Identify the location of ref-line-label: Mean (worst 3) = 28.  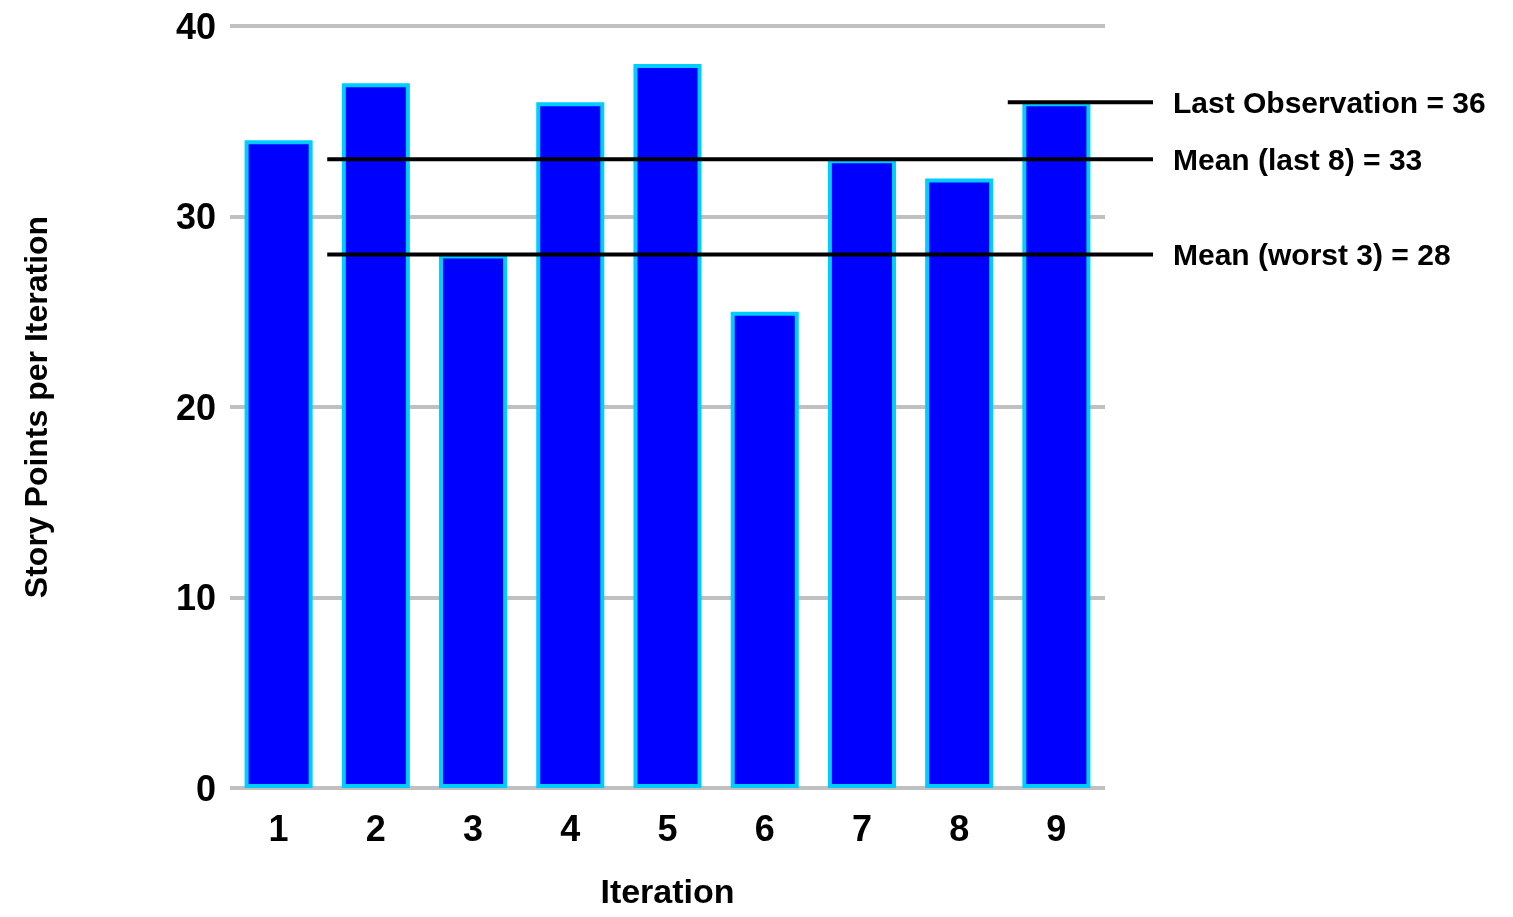
(1312, 255).